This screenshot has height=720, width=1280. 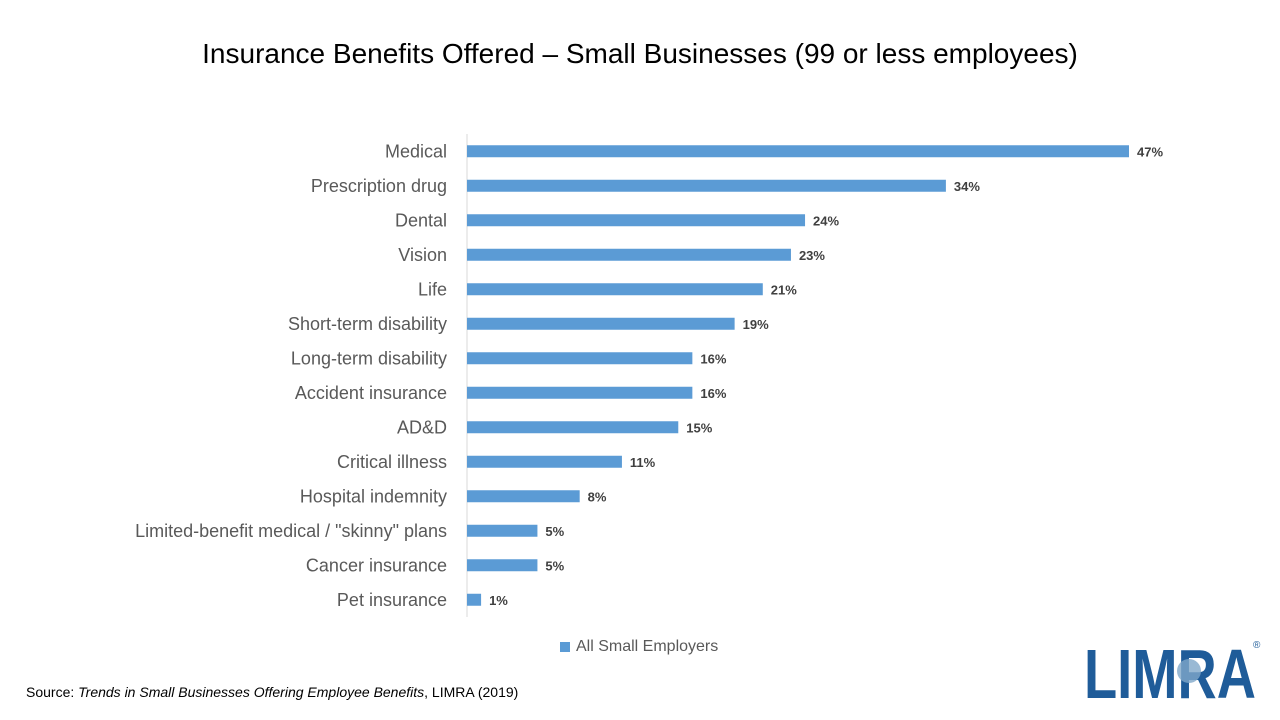 I want to click on limra-logo-text: LIMRA, so click(x=1170, y=671).